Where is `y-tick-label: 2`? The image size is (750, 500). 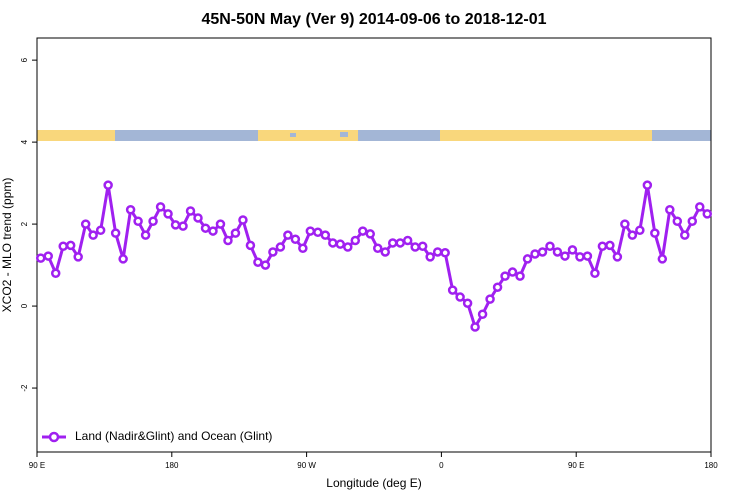
y-tick-label: 2 is located at coordinates (24, 223).